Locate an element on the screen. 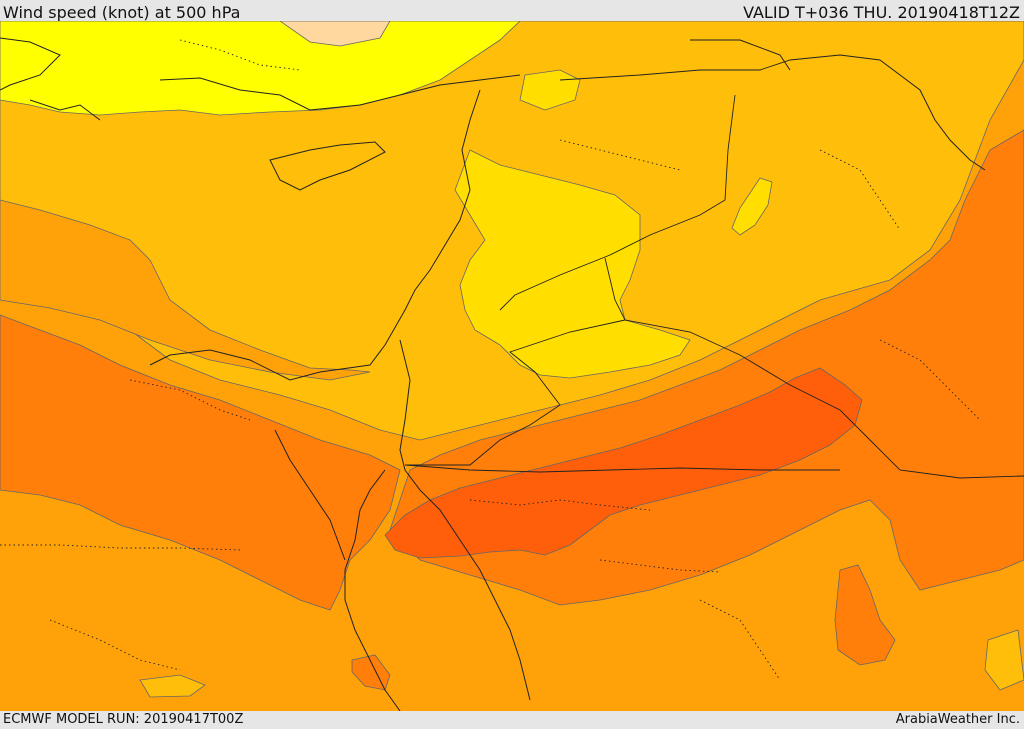  band-very-low-north is located at coordinates (260, 68).